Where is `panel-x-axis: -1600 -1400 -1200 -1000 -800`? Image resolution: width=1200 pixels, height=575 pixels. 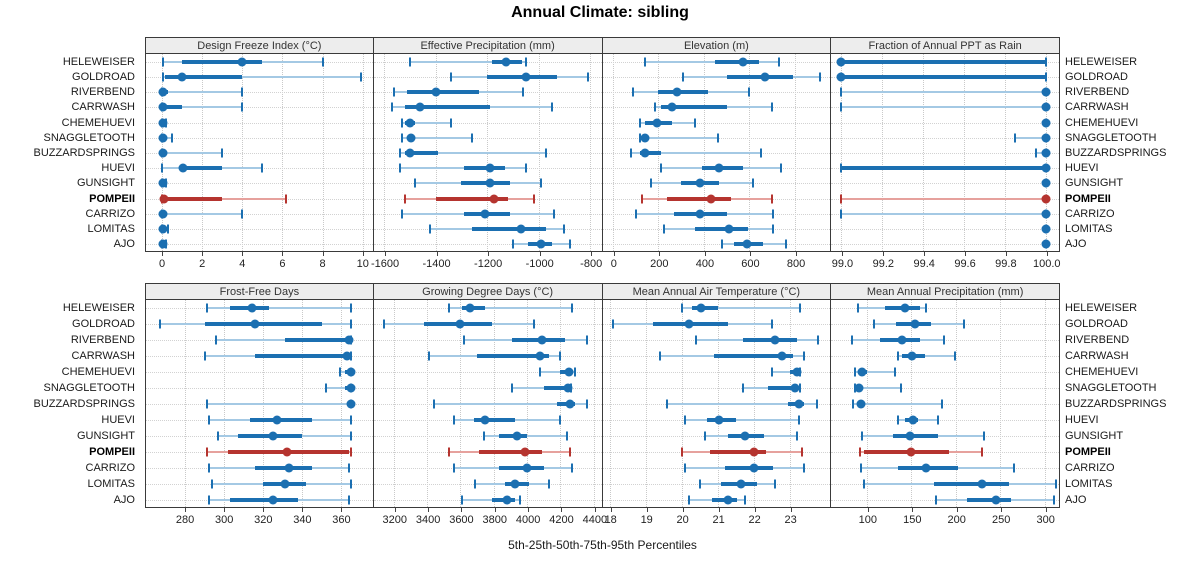 panel-x-axis: -1600 -1400 -1200 -1000 -800 is located at coordinates (487, 263).